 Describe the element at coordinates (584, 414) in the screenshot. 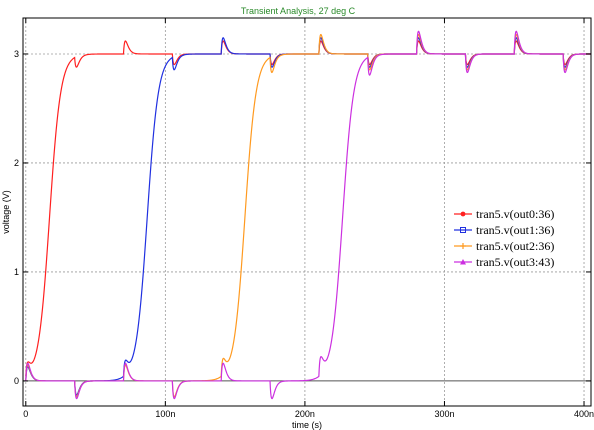

I see `x-tick-label: 400n` at that location.